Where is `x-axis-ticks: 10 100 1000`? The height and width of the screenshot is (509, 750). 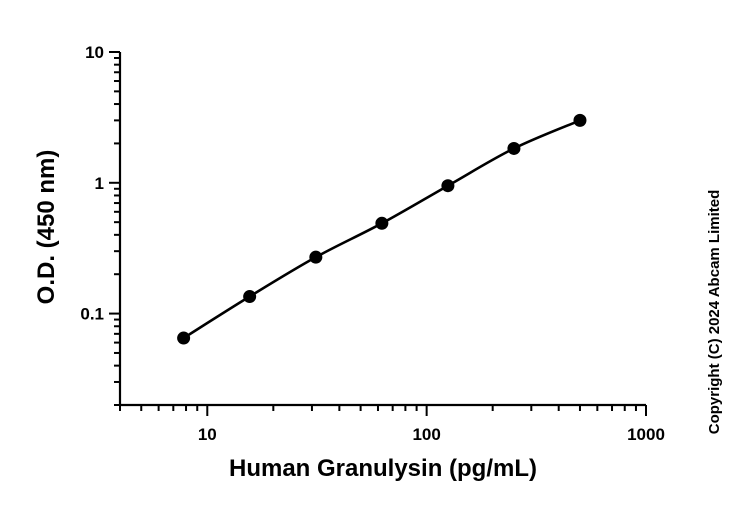
x-axis-ticks: 10 100 1000 is located at coordinates (392, 424).